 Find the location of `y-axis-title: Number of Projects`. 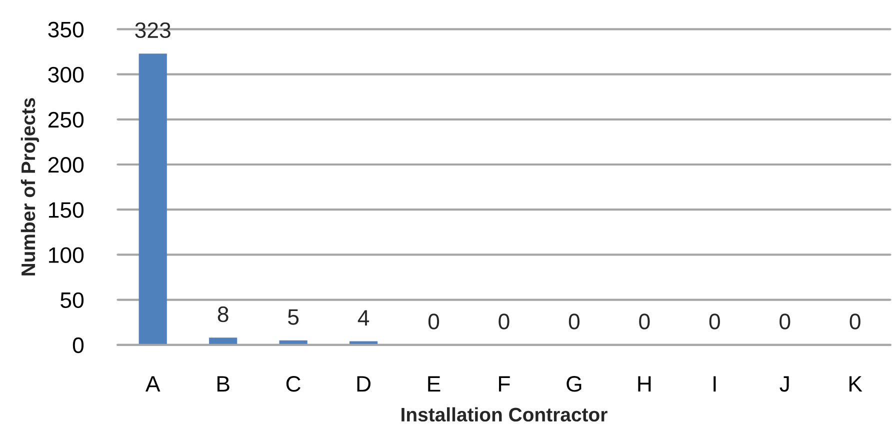

y-axis-title: Number of Projects is located at coordinates (30, 187).